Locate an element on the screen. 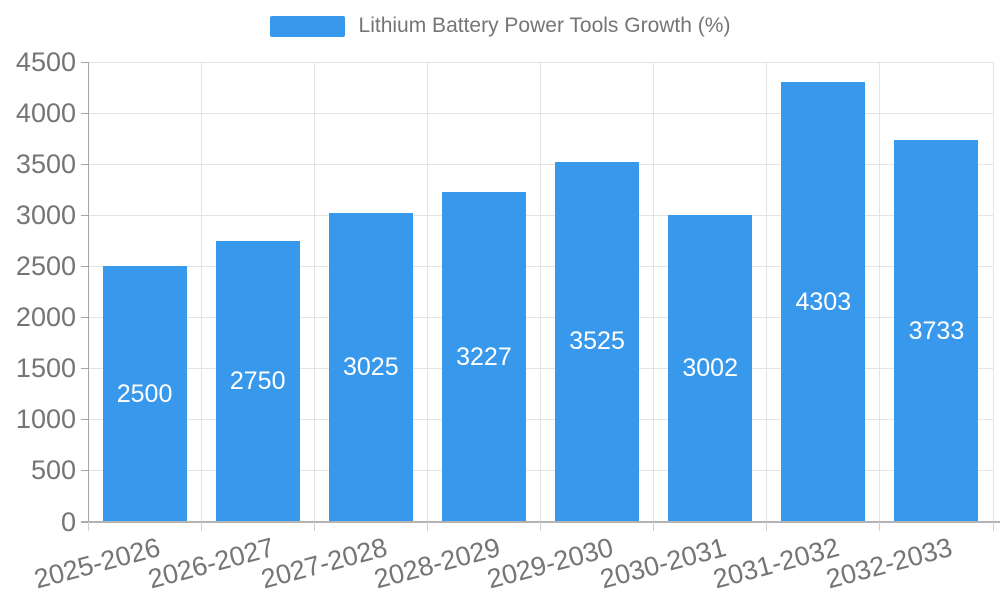 The image size is (1000, 600). bar-value-label: 3733 is located at coordinates (936, 330).